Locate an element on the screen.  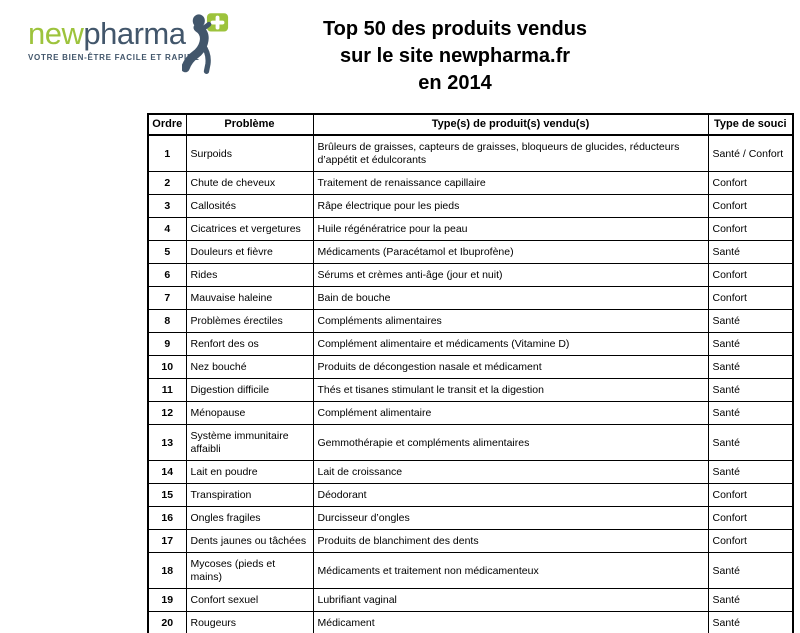
cell-produits: Traitement de renaissance capillaire is located at coordinates (510, 183).